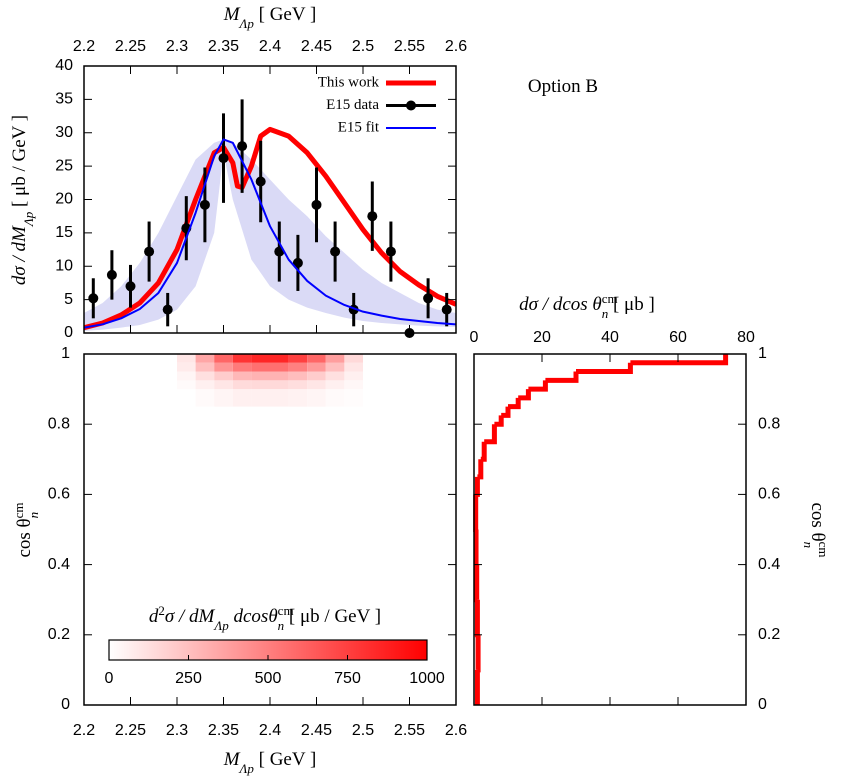  Describe the element at coordinates (563, 86) in the screenshot. I see `annotation: Option B` at that location.